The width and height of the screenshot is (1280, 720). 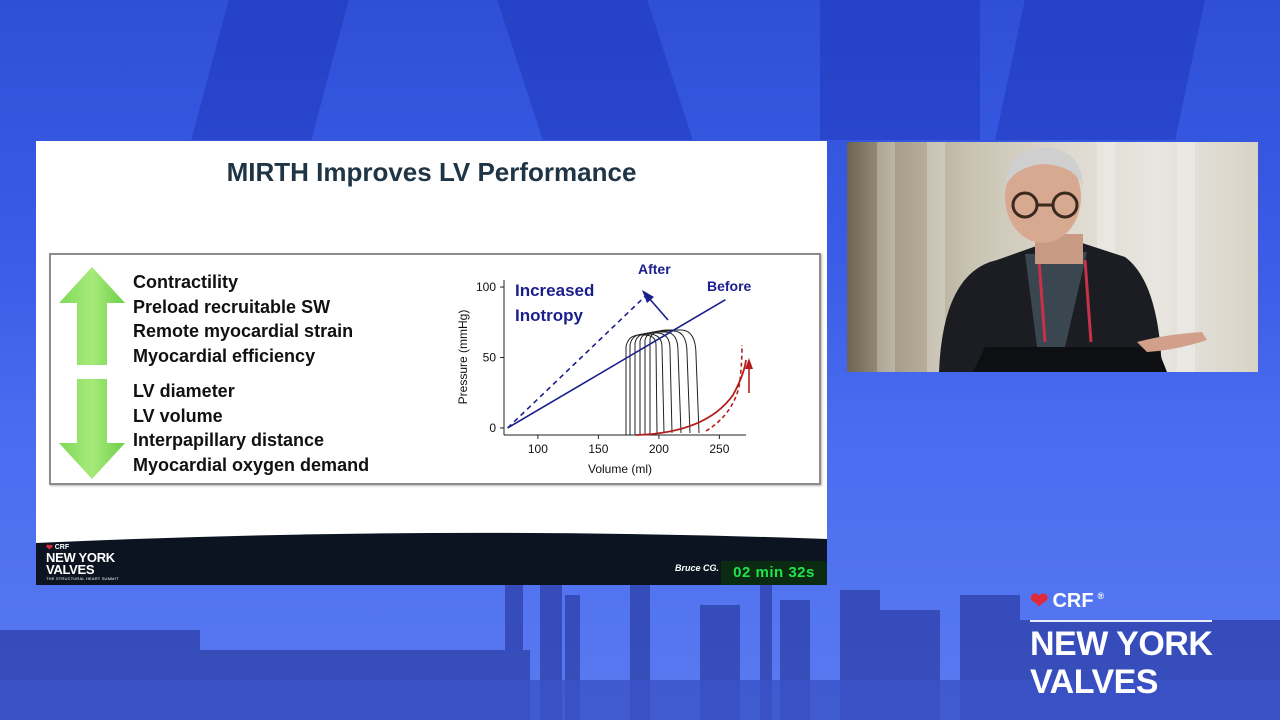 What do you see at coordinates (724, 388) in the screenshot?
I see `edpvr-after-curve` at bounding box center [724, 388].